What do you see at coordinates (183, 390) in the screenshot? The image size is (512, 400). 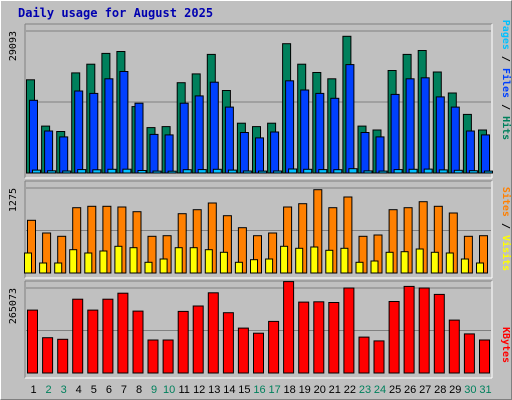 I see `x-tick-label-day-11: 11` at bounding box center [183, 390].